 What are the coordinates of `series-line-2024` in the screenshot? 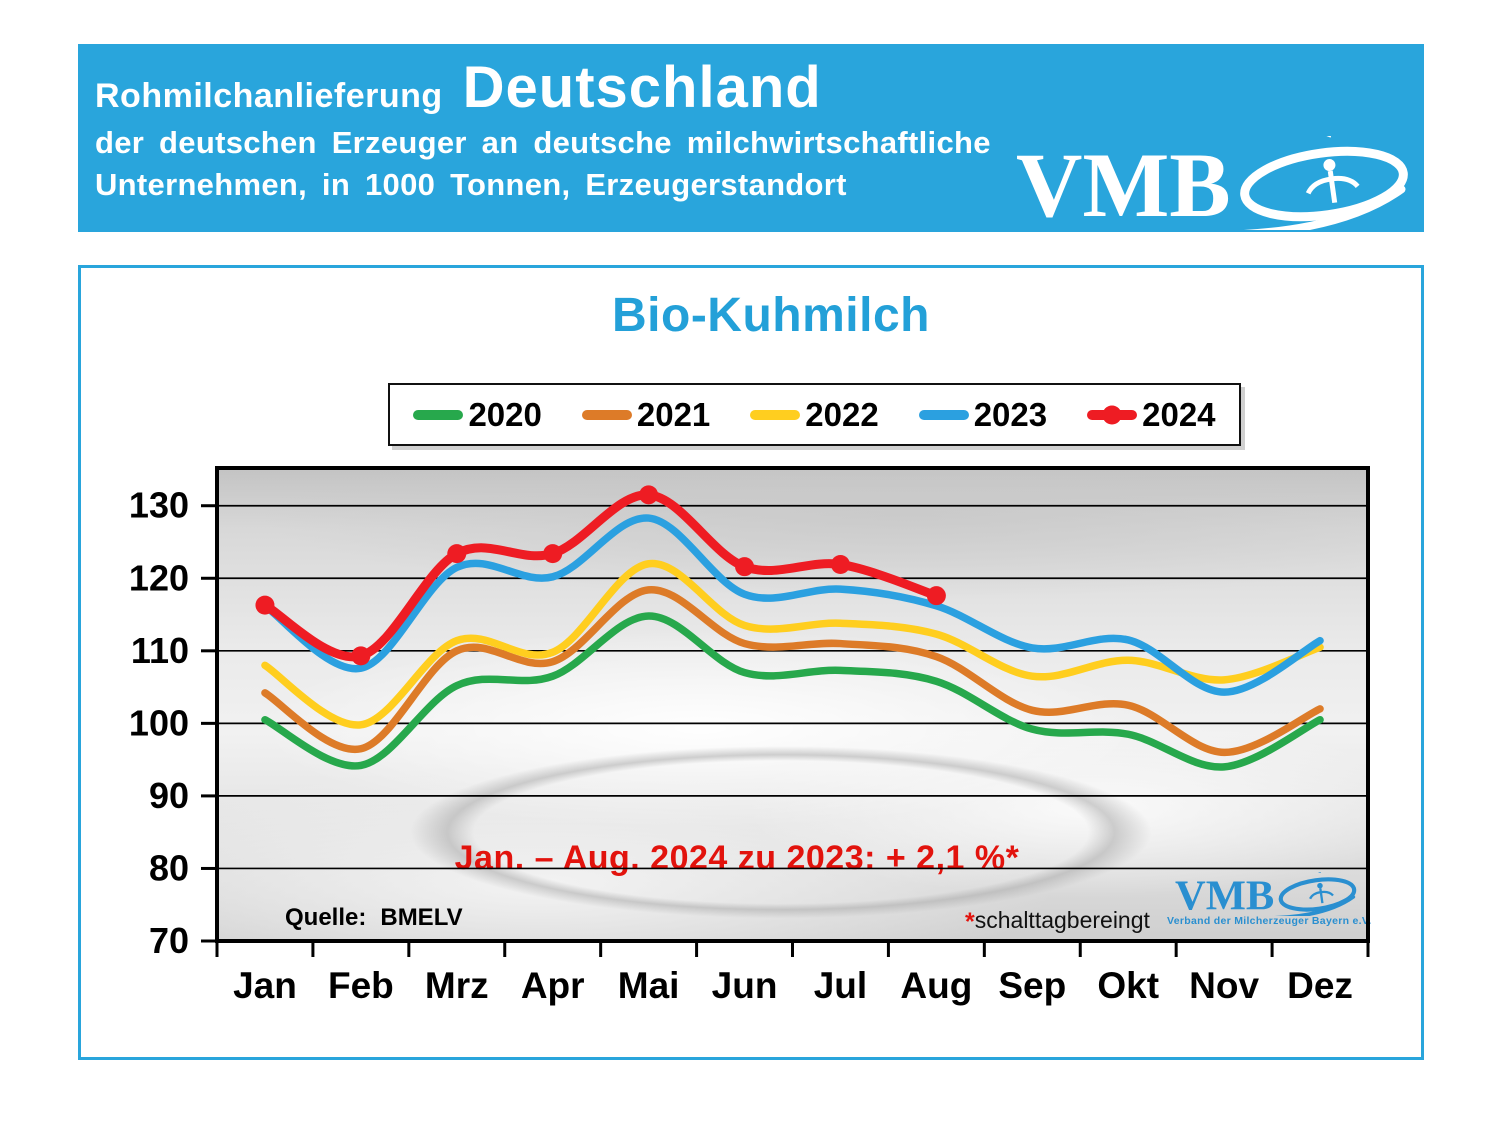 It's located at (600, 576).